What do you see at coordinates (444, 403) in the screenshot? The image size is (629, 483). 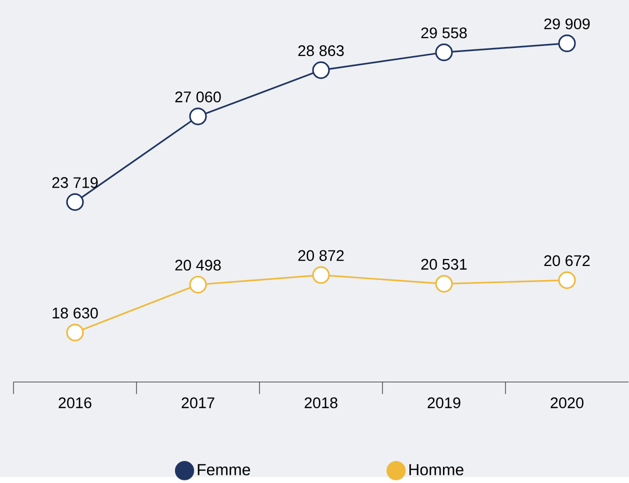 I see `x-tick-label: 2019` at bounding box center [444, 403].